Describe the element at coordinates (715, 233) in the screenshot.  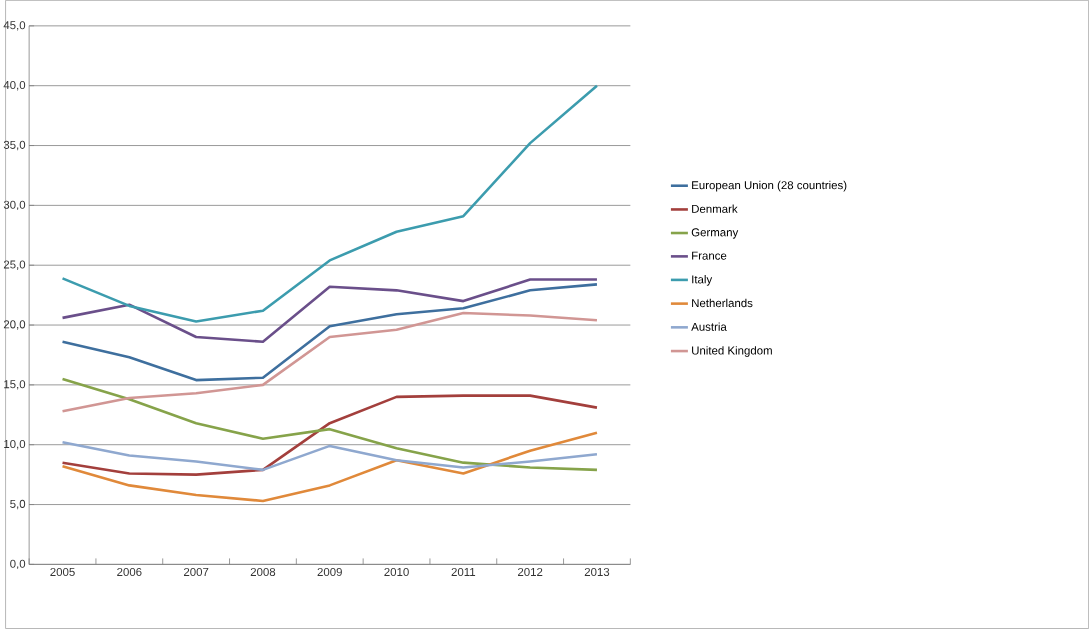
I see `legend-label: Germany` at that location.